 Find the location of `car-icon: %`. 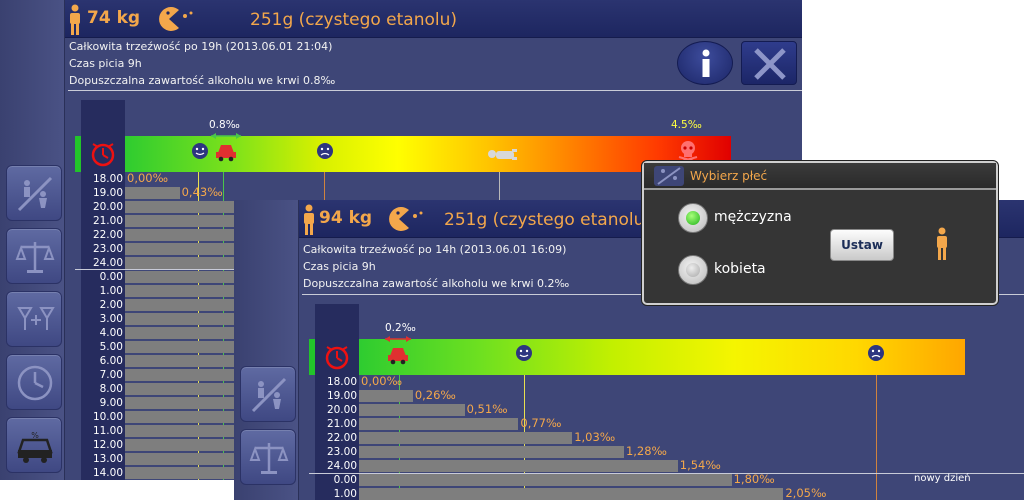

car-icon: % is located at coordinates (35, 447).